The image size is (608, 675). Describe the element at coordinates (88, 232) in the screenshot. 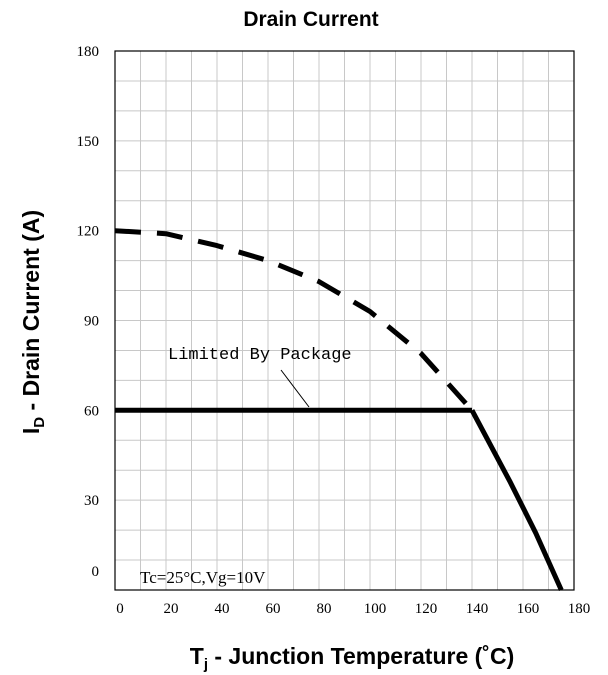

I see `y-tick-label: 120` at that location.